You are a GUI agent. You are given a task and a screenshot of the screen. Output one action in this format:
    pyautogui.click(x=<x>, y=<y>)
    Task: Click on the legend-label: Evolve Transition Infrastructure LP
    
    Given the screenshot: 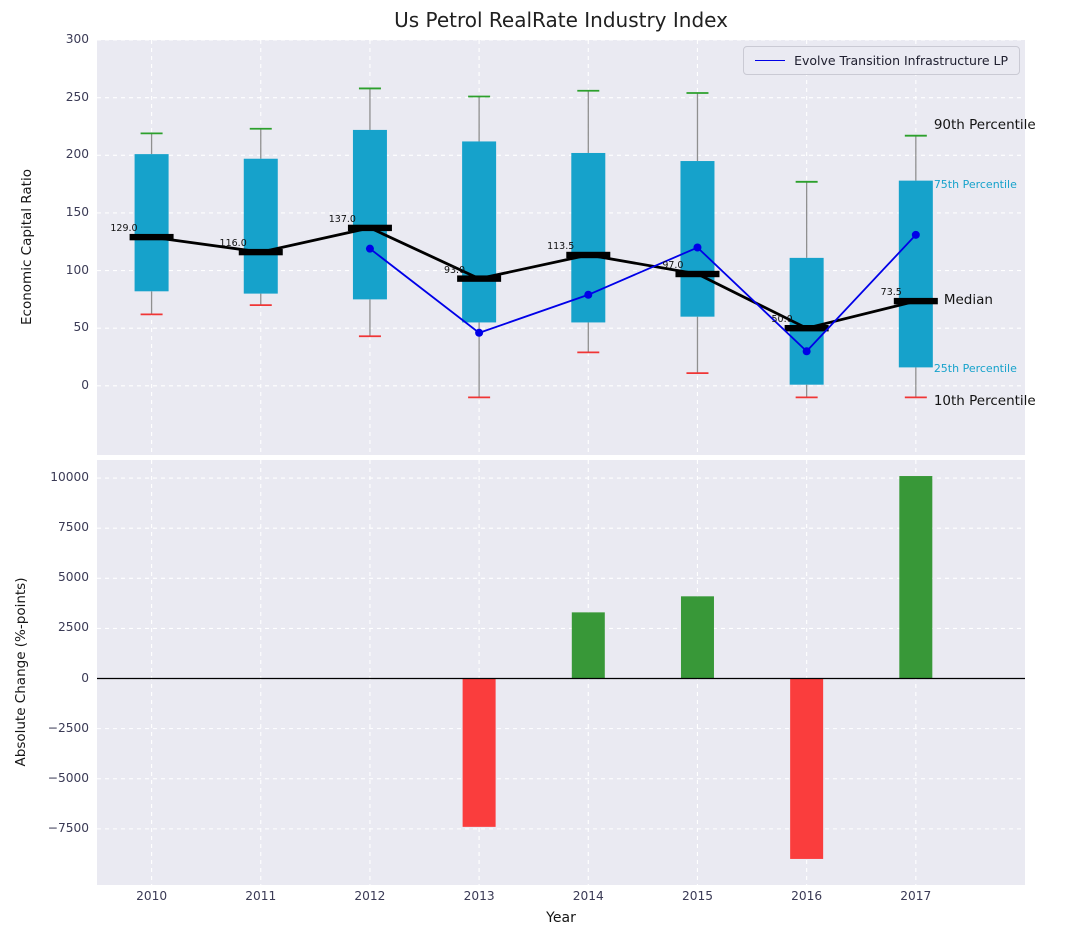 What is the action you would take?
    pyautogui.click(x=901, y=60)
    